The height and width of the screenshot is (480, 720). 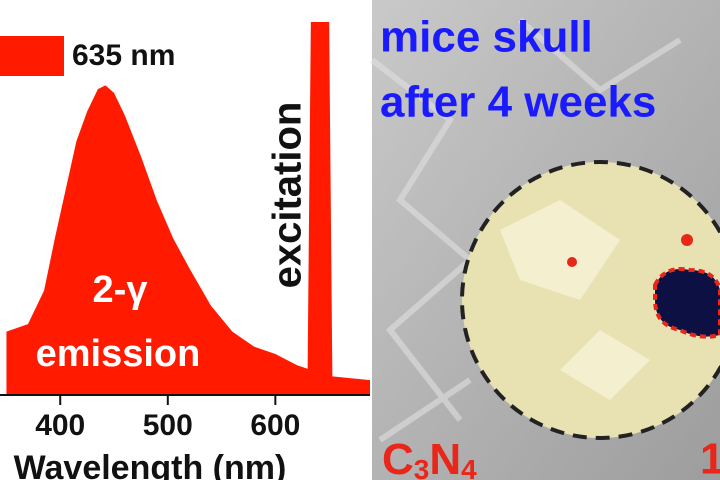 What do you see at coordinates (469, 467) in the screenshot?
I see `label-part: 4` at bounding box center [469, 467].